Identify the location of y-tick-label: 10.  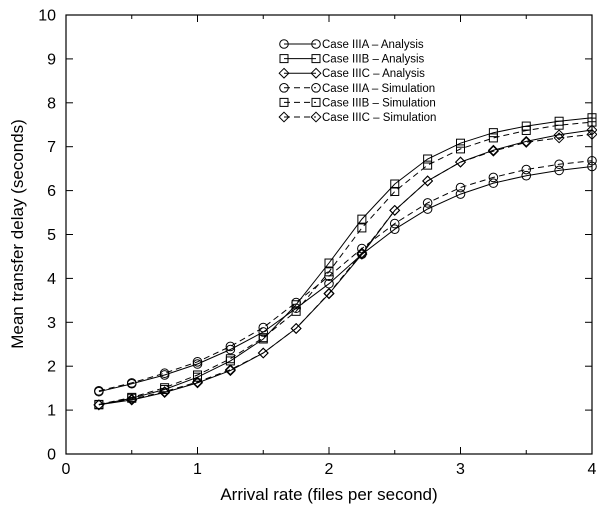
(47, 16).